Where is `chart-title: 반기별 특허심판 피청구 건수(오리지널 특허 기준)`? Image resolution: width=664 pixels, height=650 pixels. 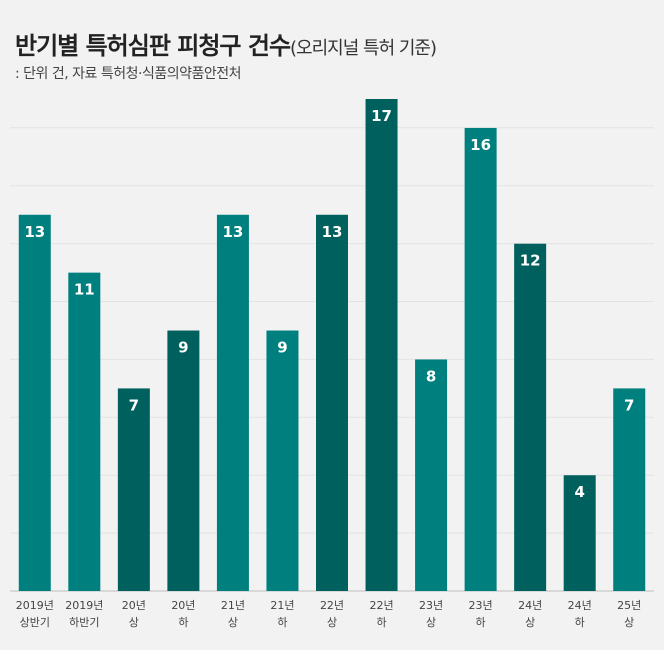
chart-title: 반기별 특허심판 피청구 건수(오리지널 특허 기준) is located at coordinates (226, 43).